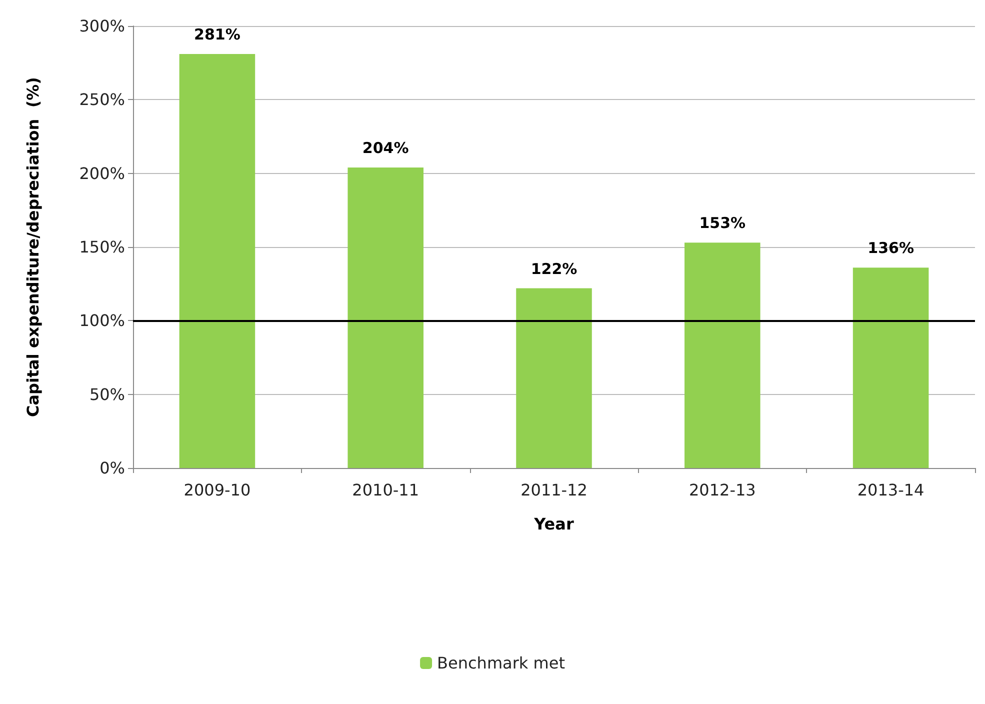 This screenshot has height=704, width=985. Describe the element at coordinates (554, 269) in the screenshot. I see `data-label: 122%` at that location.